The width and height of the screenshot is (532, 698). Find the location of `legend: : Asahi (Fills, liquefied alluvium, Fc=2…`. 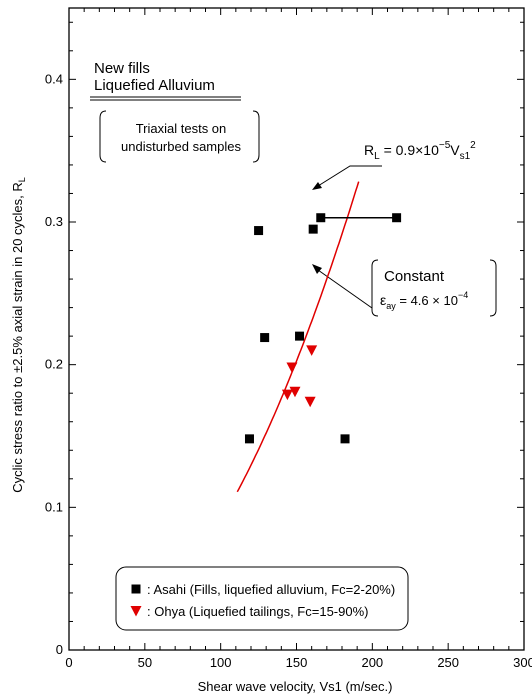

legend: : Asahi (Fills, liquefied alluvium, Fc=2… is located at coordinates (262, 600).